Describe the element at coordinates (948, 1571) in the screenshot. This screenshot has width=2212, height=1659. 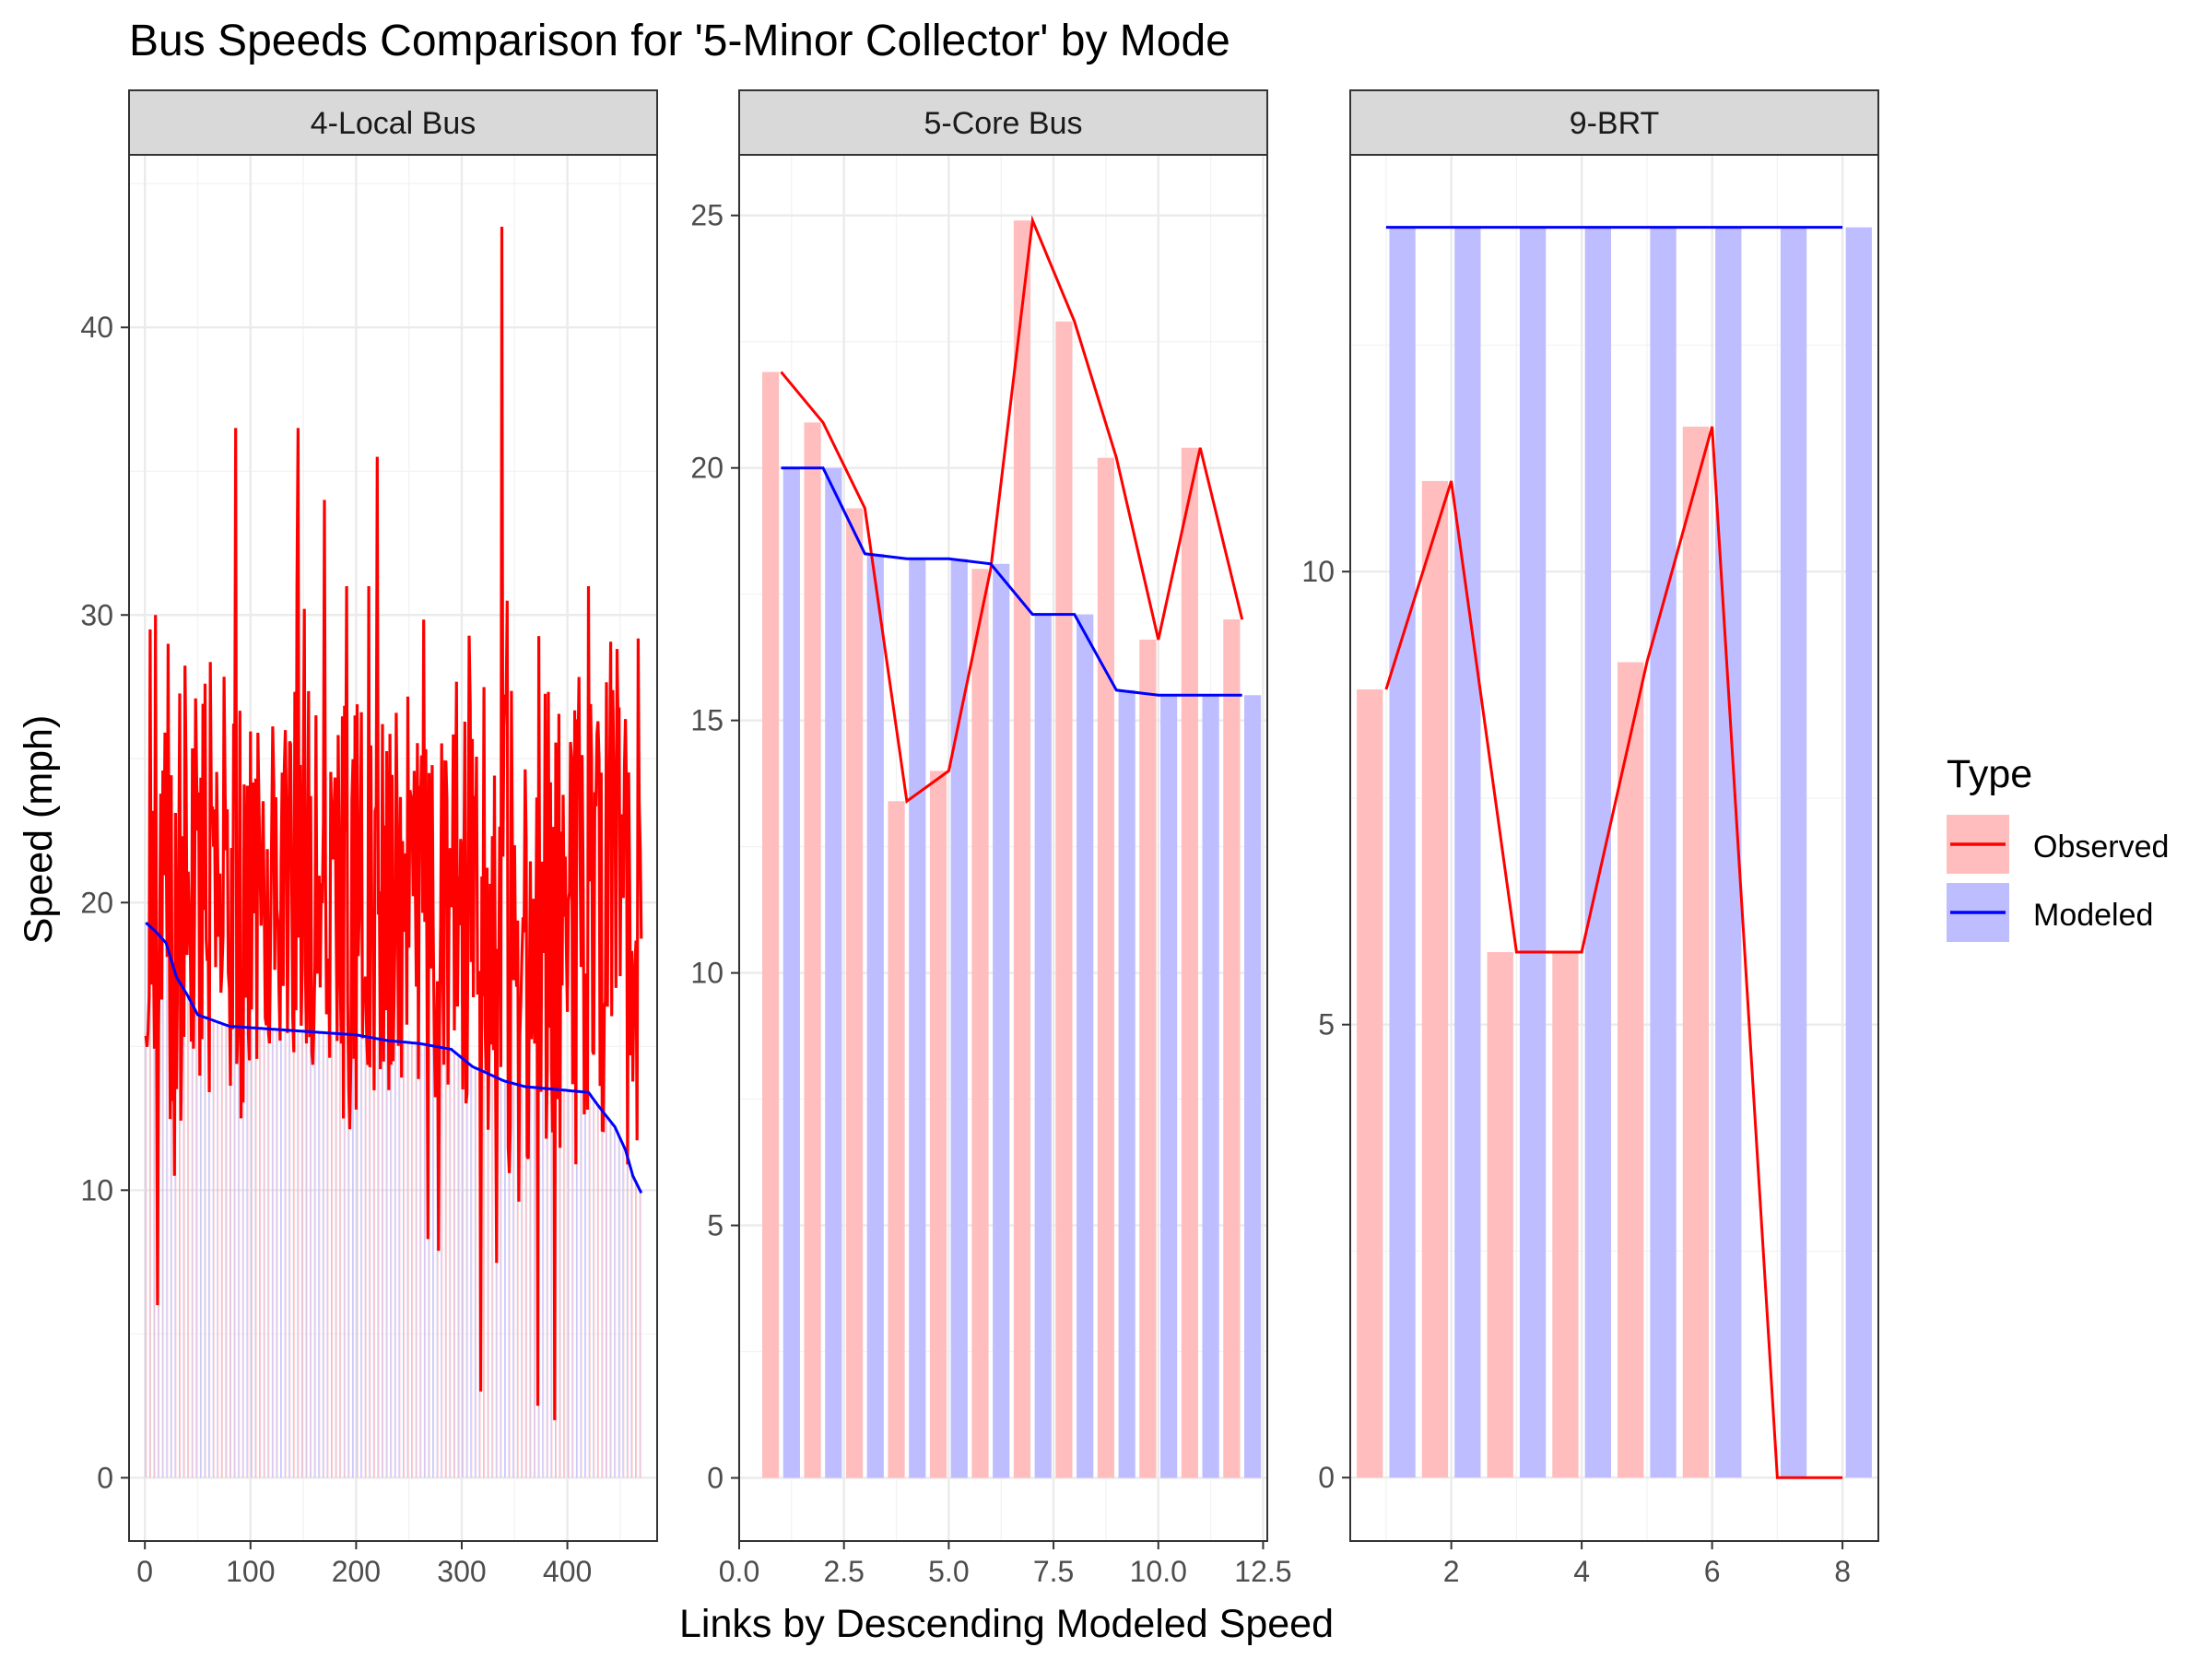
I see `x-tick-label: 5.0` at that location.